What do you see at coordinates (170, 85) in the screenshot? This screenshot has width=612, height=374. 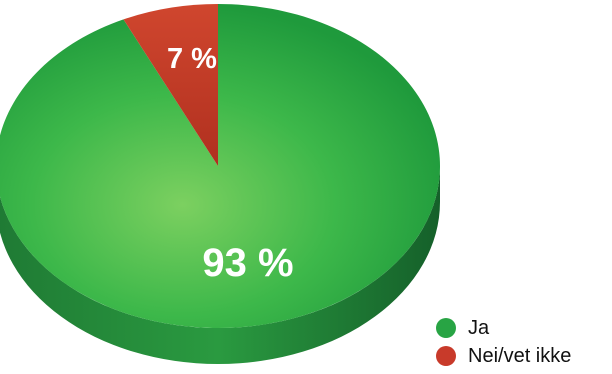 I see `pie-slice-nei-vet-ikke` at bounding box center [170, 85].